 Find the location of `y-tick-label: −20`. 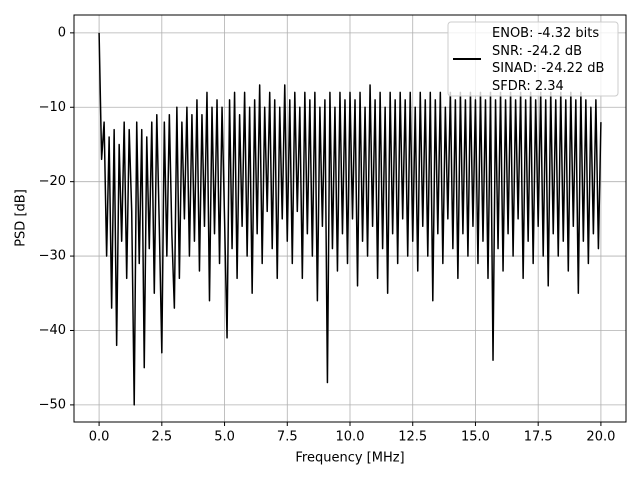

y-tick-label: −20 is located at coordinates (52, 181).